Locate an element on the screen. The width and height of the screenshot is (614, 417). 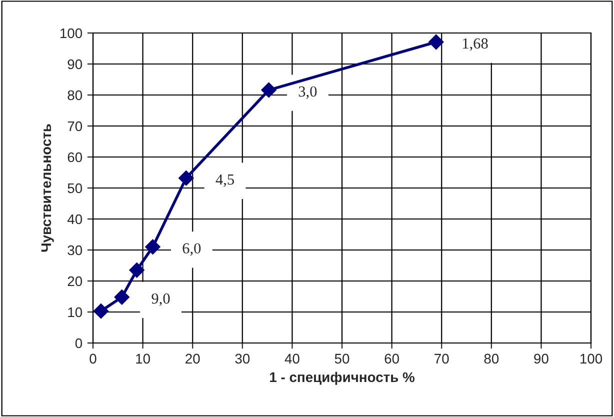
x-axis-title: 1 - специфичность % is located at coordinates (342, 378).